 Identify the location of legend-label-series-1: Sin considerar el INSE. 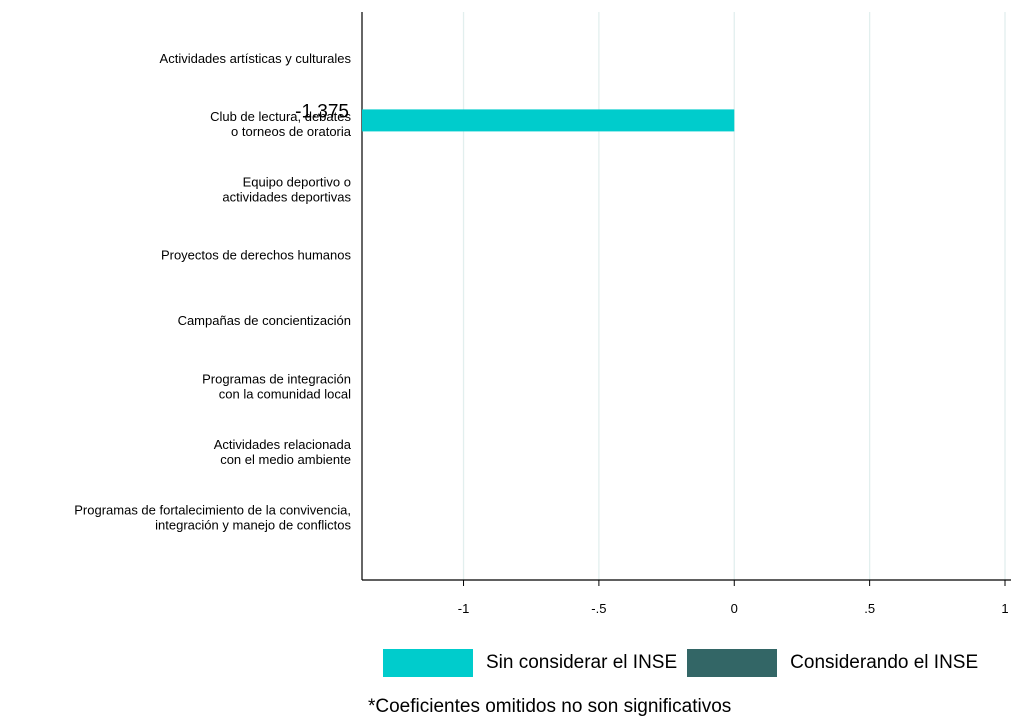
(582, 662).